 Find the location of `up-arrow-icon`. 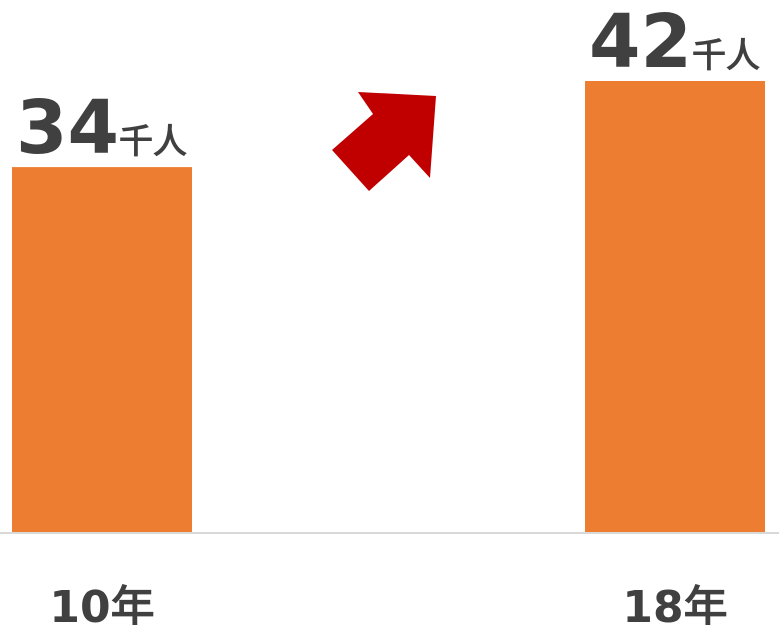

up-arrow-icon is located at coordinates (384, 141).